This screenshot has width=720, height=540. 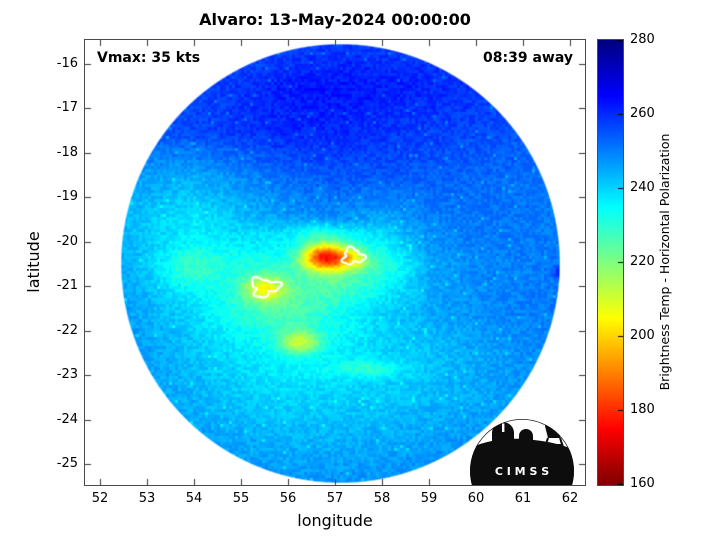 I want to click on y-axis-label: latitude, so click(x=33, y=262).